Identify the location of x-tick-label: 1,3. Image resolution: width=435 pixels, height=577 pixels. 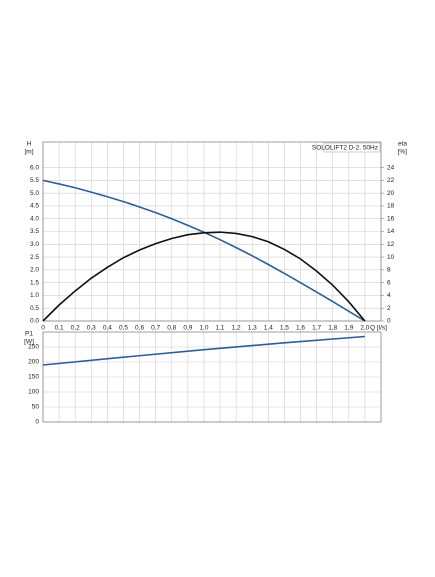
(252, 328).